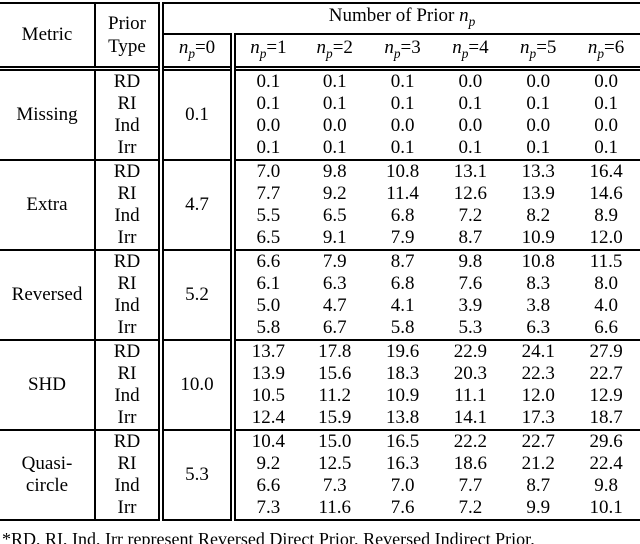 Image resolution: width=640 pixels, height=544 pixels. Describe the element at coordinates (606, 507) in the screenshot. I see `value-cell: 10.1` at that location.